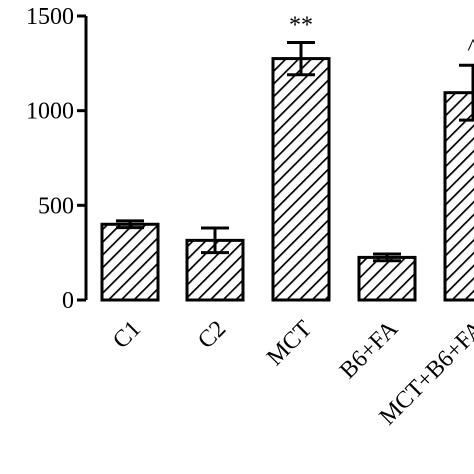 The width and height of the screenshot is (474, 474). What do you see at coordinates (212, 335) in the screenshot?
I see `x-tick-label: C2` at bounding box center [212, 335].